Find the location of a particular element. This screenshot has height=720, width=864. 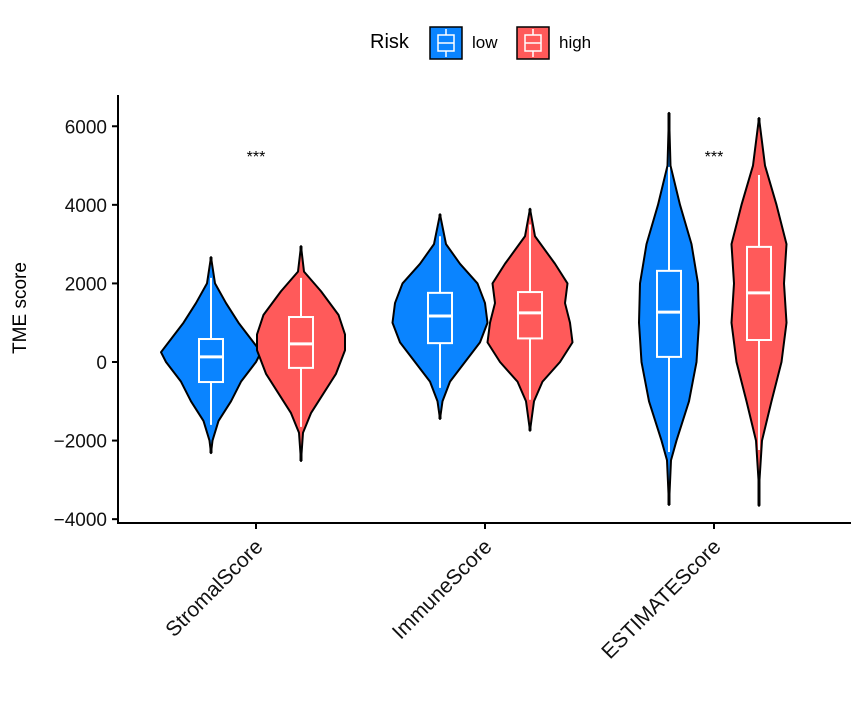

y-tick-label: −2000 is located at coordinates (80, 442).